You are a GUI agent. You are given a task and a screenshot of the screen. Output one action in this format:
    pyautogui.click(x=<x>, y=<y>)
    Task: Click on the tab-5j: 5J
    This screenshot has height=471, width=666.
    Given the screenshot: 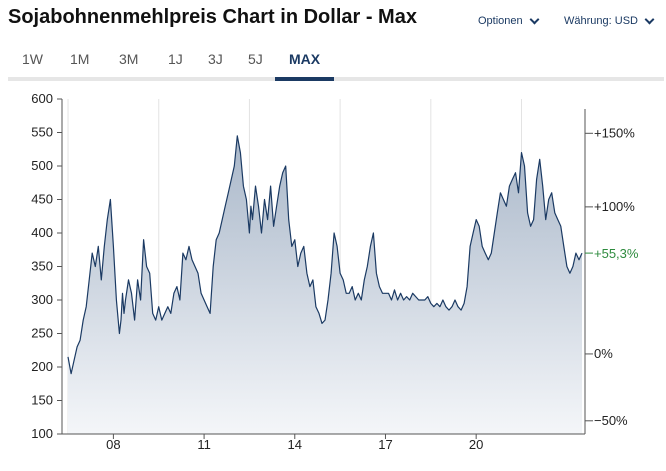 What is the action you would take?
    pyautogui.click(x=255, y=59)
    